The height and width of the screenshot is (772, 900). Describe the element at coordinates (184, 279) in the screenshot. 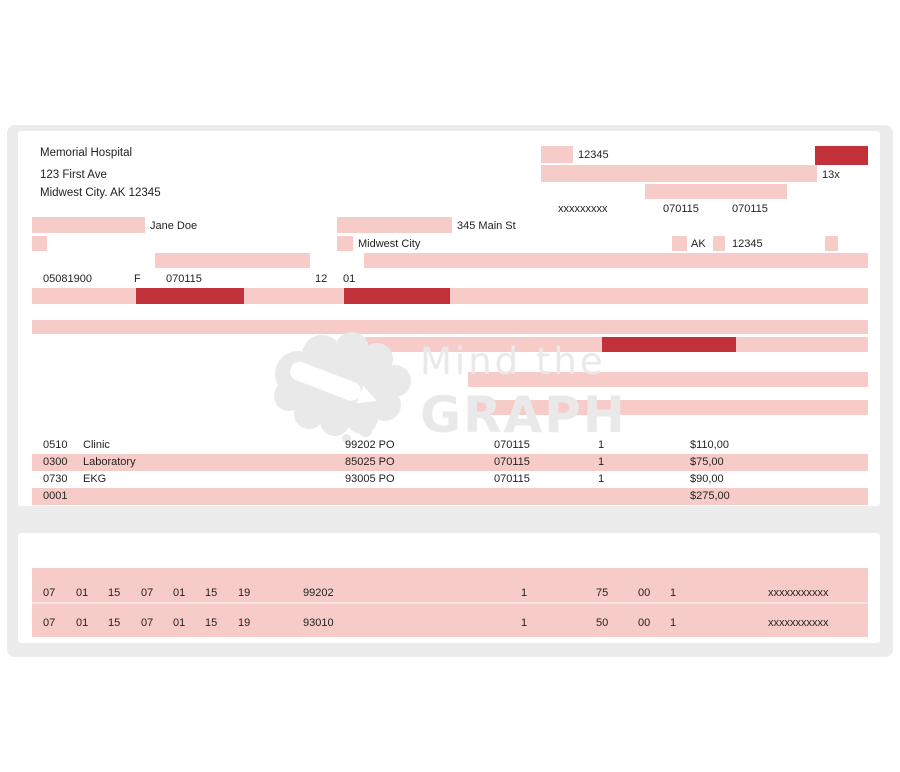

I see `admit-date: 070115` at that location.